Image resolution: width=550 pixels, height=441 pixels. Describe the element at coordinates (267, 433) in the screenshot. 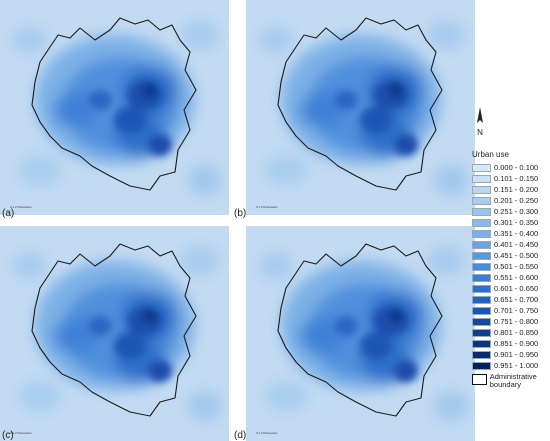

I see `scale-bar-d: 0 1 2 Kilometers` at that location.